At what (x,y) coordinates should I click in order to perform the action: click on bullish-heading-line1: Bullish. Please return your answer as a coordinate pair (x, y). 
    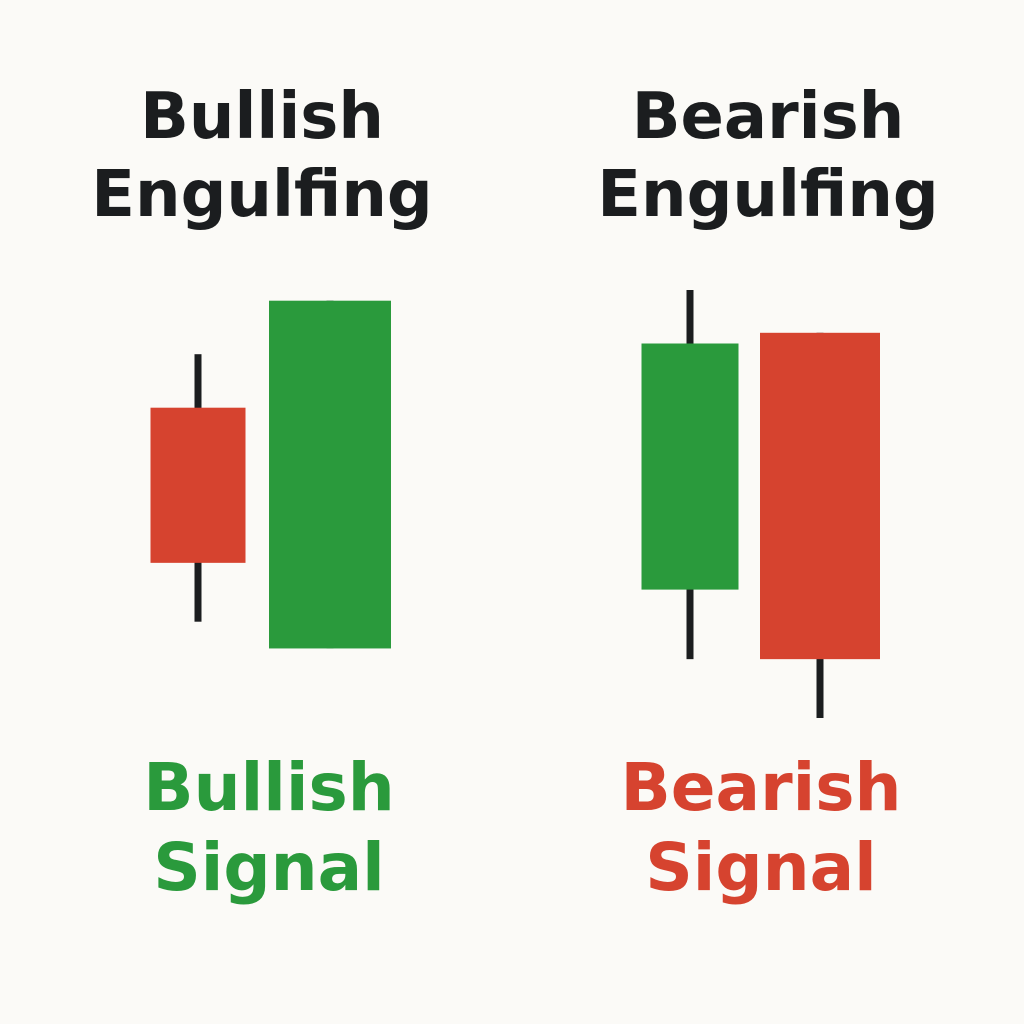
    Looking at the image, I should click on (262, 117).